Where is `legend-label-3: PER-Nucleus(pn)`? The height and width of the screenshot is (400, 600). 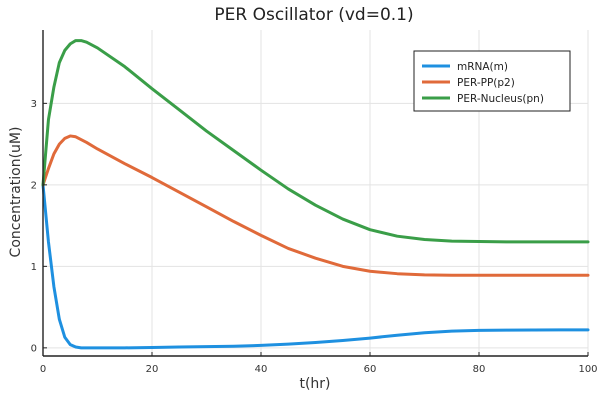 legend-label-3: PER-Nucleus(pn) is located at coordinates (500, 99).